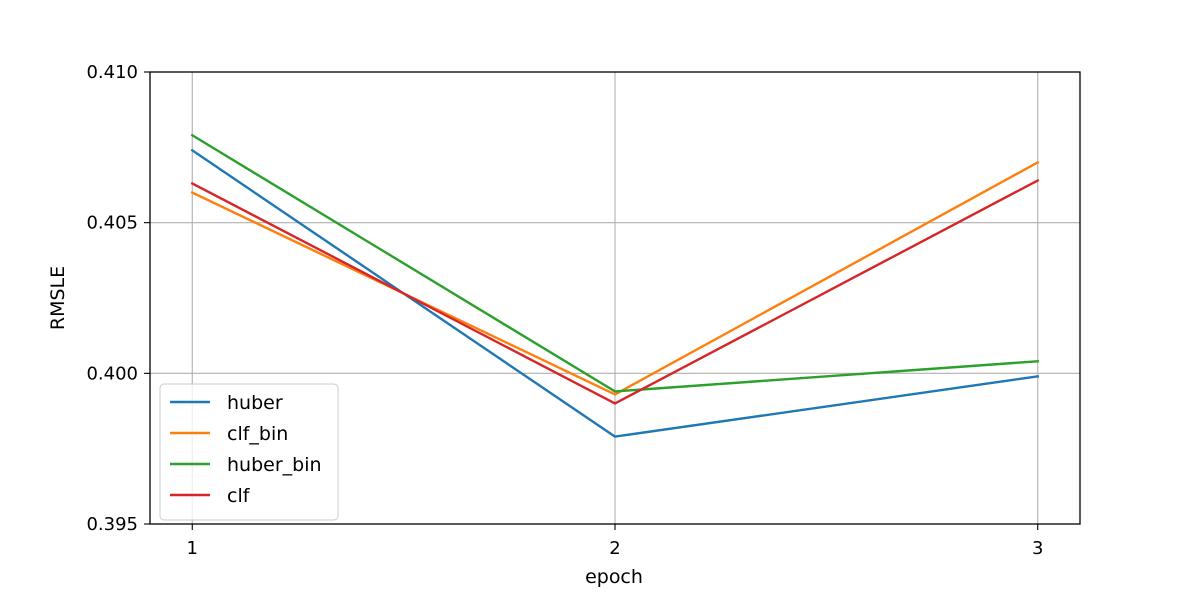 The width and height of the screenshot is (1200, 600). What do you see at coordinates (112, 223) in the screenshot?
I see `y-tick-label-3: 0.405` at bounding box center [112, 223].